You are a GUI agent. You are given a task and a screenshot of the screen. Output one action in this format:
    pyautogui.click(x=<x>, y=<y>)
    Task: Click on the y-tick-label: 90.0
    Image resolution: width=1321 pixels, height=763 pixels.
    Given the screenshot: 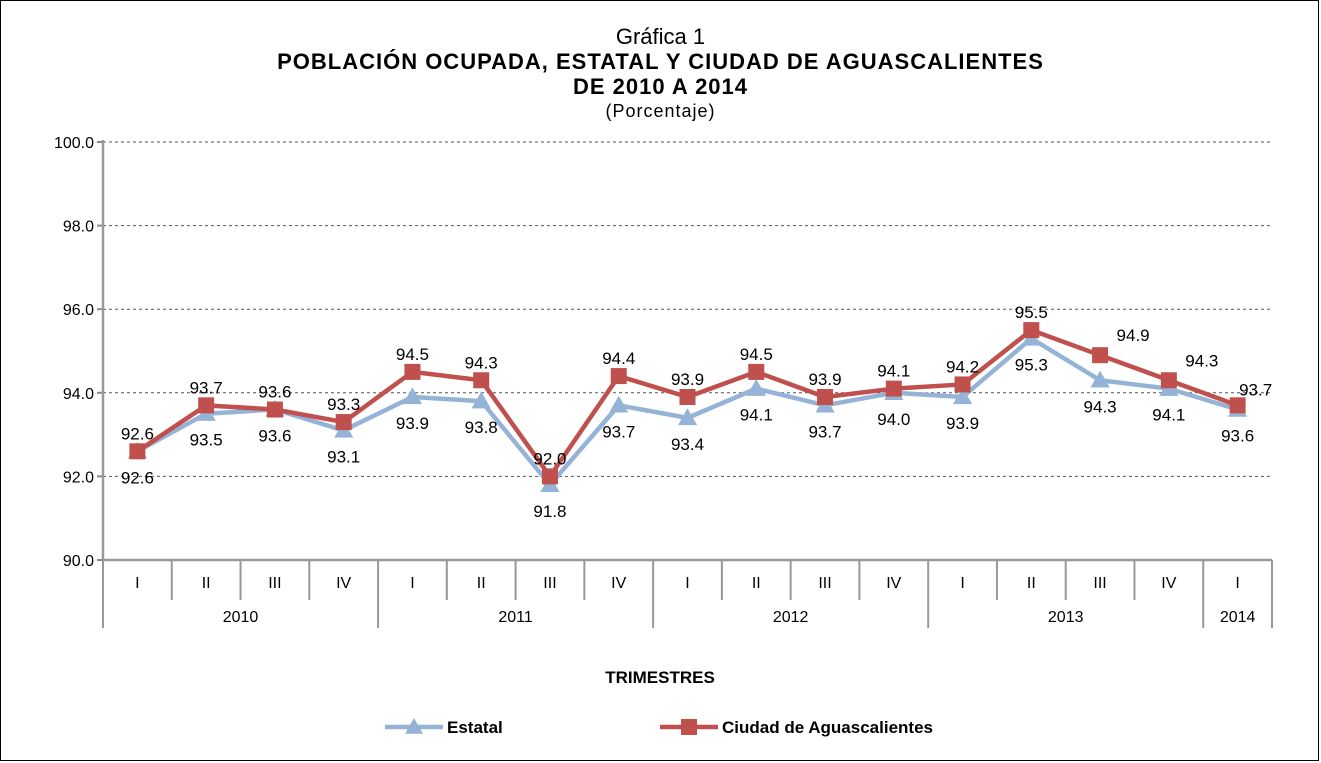 What is the action you would take?
    pyautogui.click(x=78, y=561)
    